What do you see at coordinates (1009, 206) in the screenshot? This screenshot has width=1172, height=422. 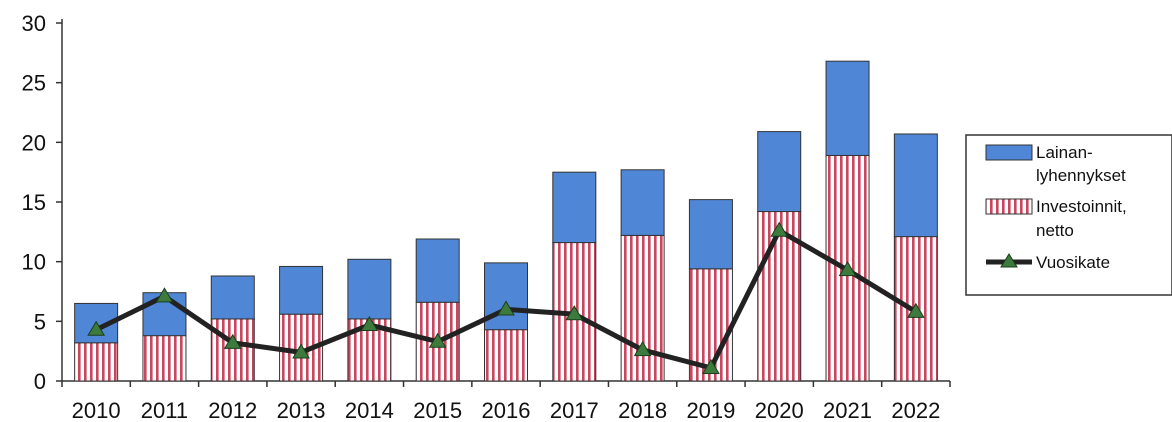 I see `legend-swatch-investoinnit` at bounding box center [1009, 206].